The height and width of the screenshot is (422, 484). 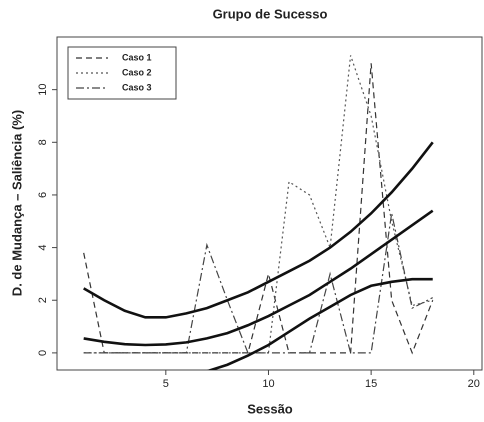 I want to click on x-tick-label: 15, so click(x=371, y=384).